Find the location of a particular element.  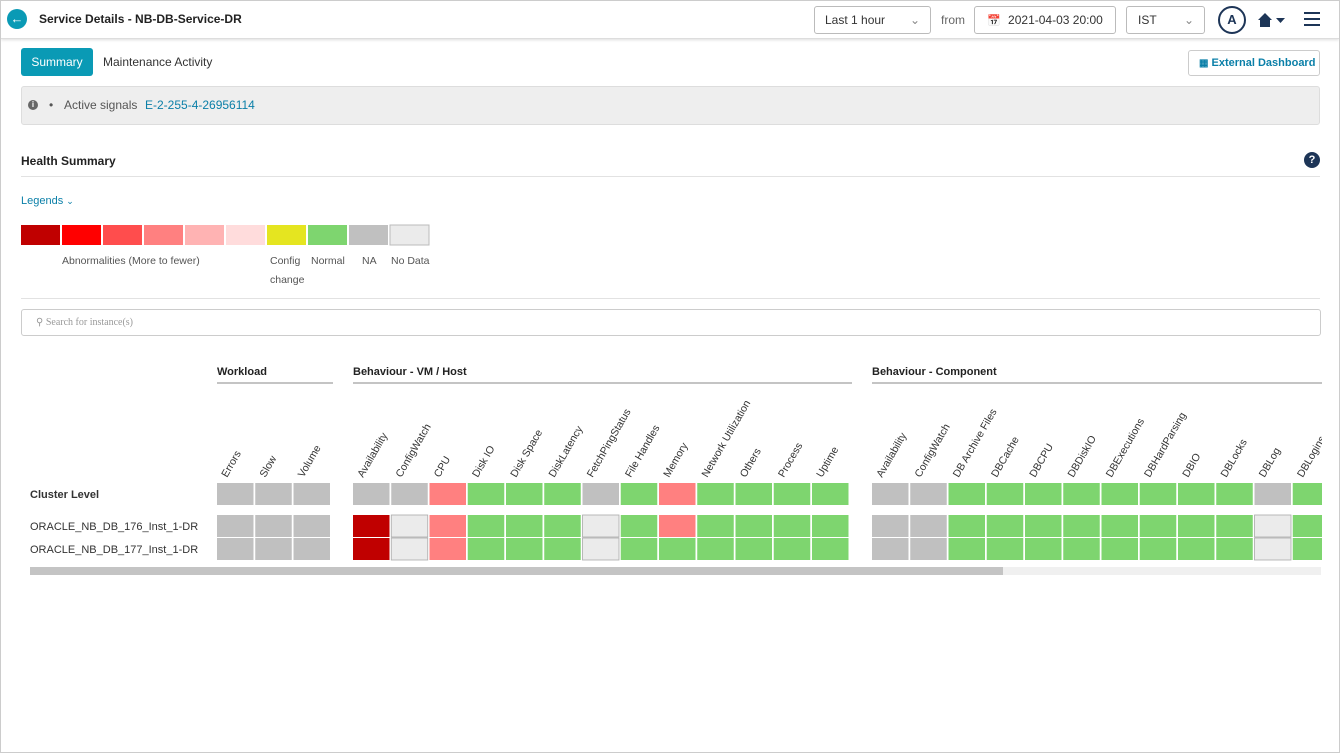

back-button: ← is located at coordinates (17, 19).